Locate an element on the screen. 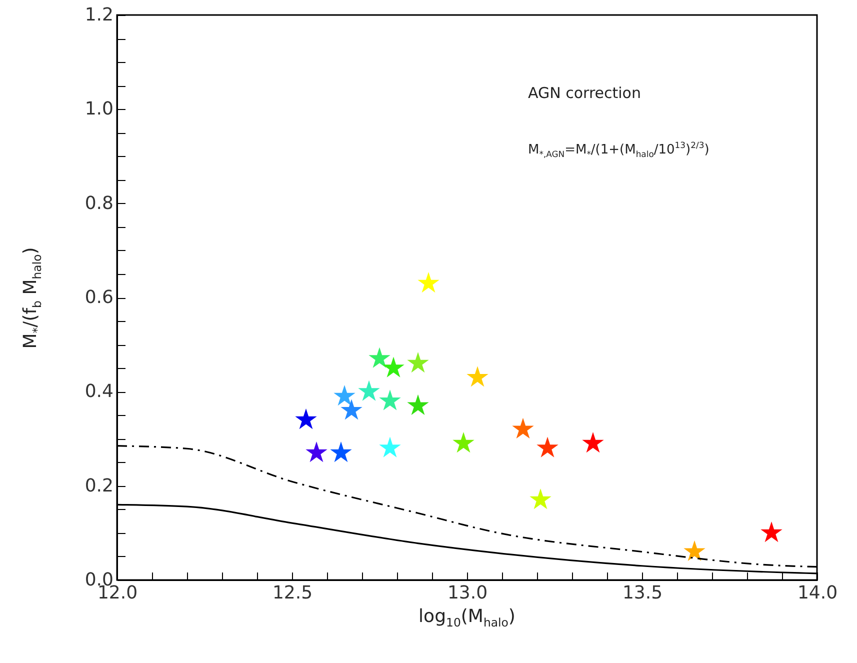 The width and height of the screenshot is (857, 663). x-axis-title: log$_{10}$(M$_{halo}$) is located at coordinates (467, 618).